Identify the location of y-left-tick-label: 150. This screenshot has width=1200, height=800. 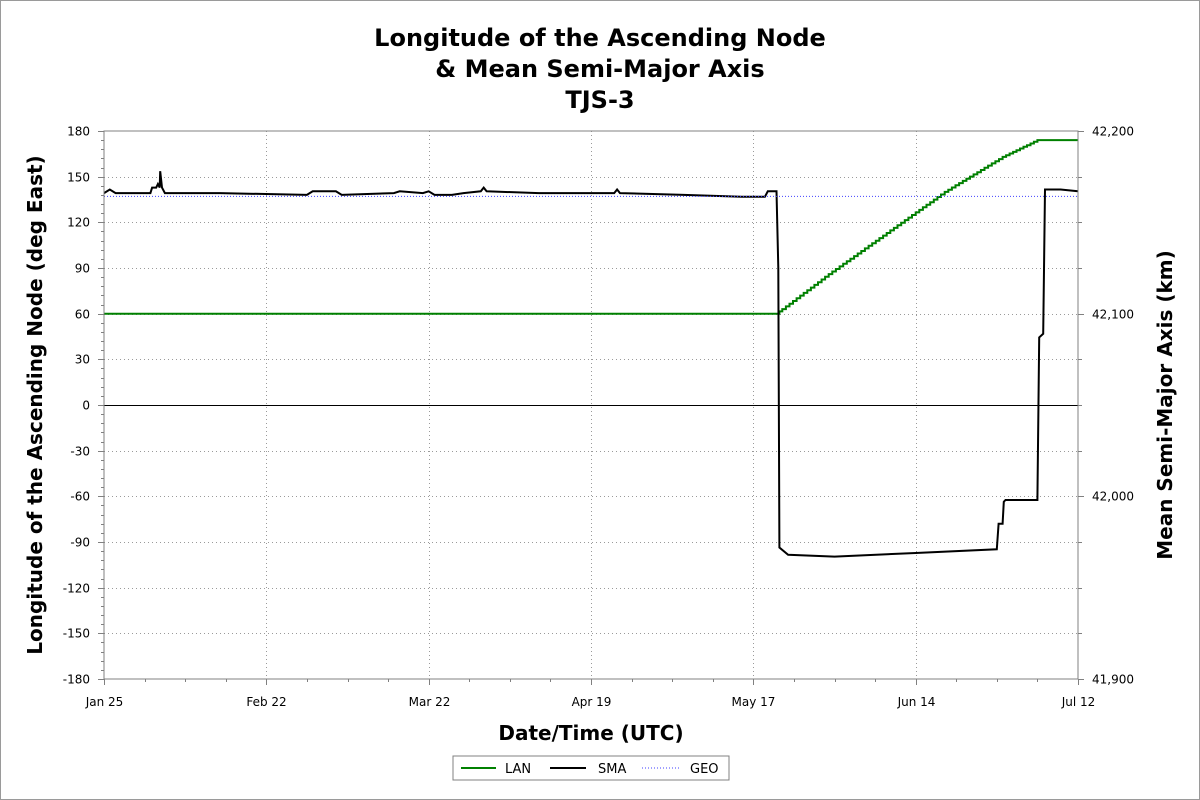
(78, 178).